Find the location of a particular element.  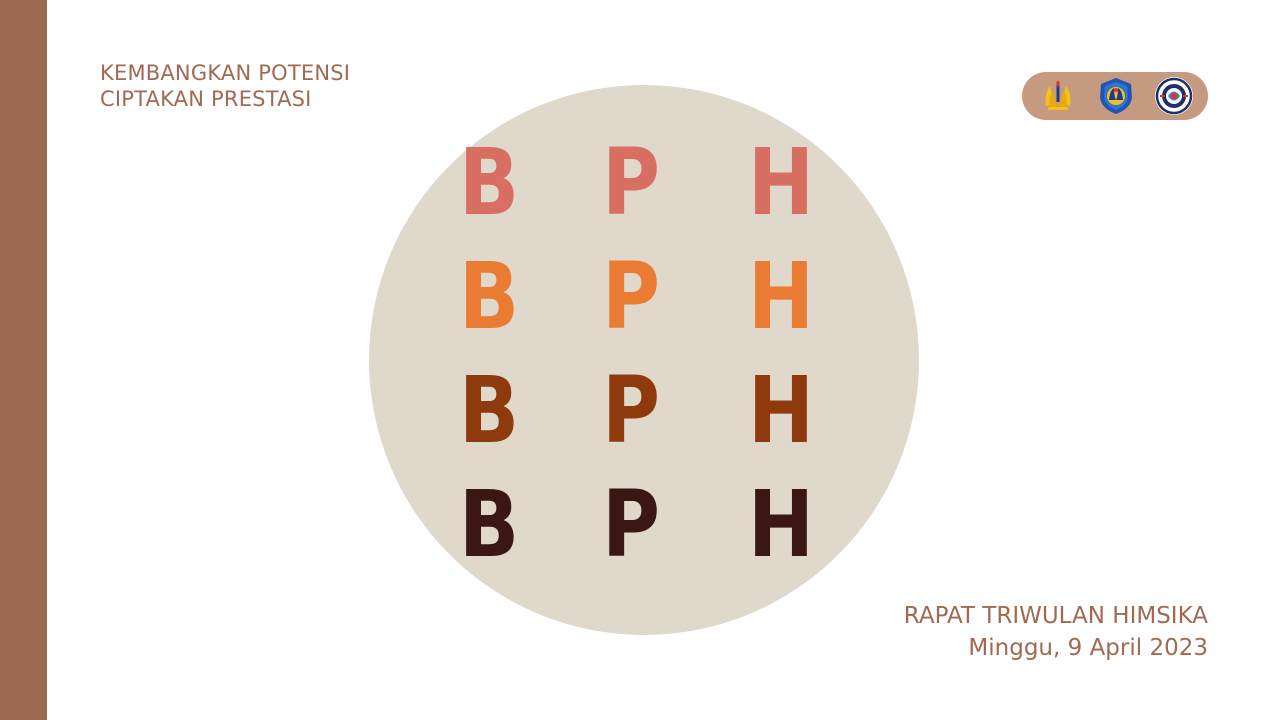

letter-h-row-4: H is located at coordinates (781, 524).